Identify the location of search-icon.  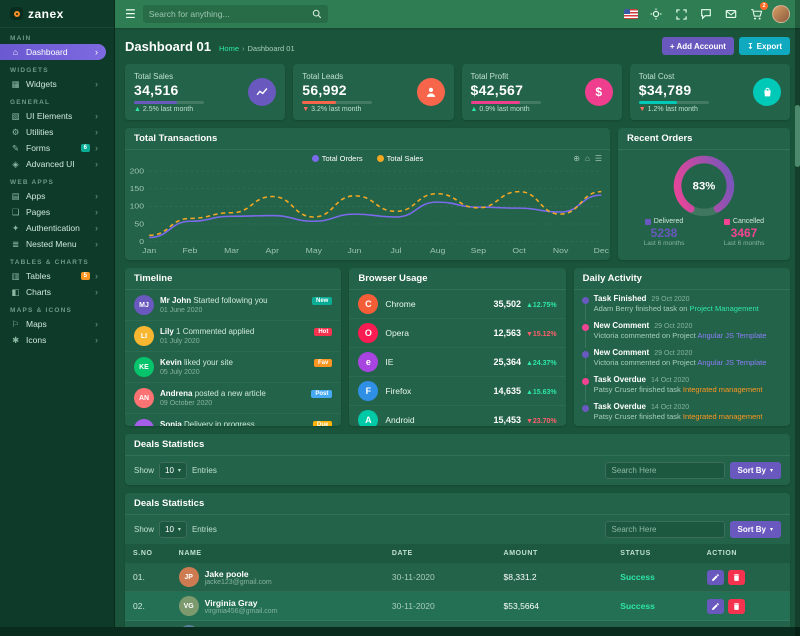
(317, 14).